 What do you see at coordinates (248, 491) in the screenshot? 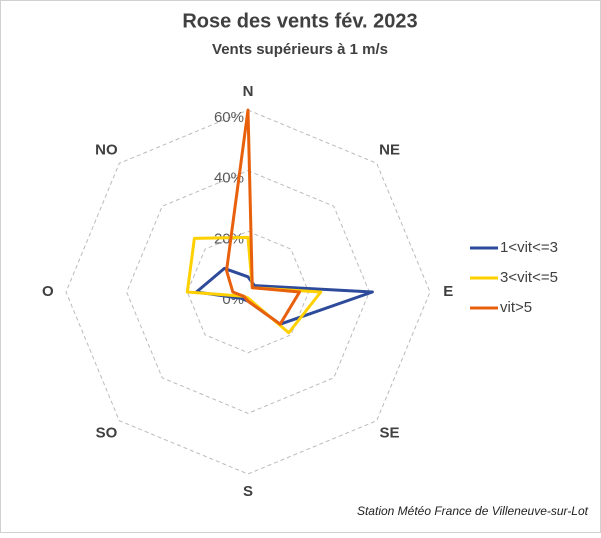
I see `category-label: S` at bounding box center [248, 491].